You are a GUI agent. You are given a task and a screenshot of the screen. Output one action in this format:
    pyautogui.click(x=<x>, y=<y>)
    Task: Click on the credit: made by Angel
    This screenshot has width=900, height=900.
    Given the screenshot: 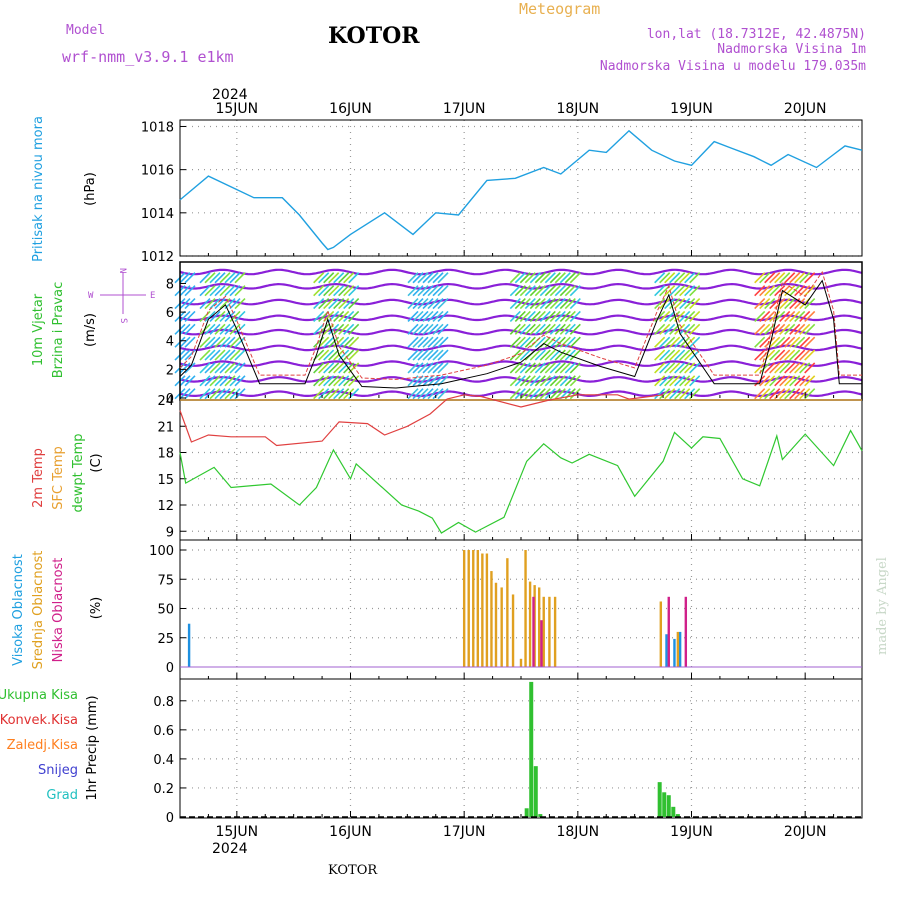 What is the action you would take?
    pyautogui.click(x=882, y=606)
    